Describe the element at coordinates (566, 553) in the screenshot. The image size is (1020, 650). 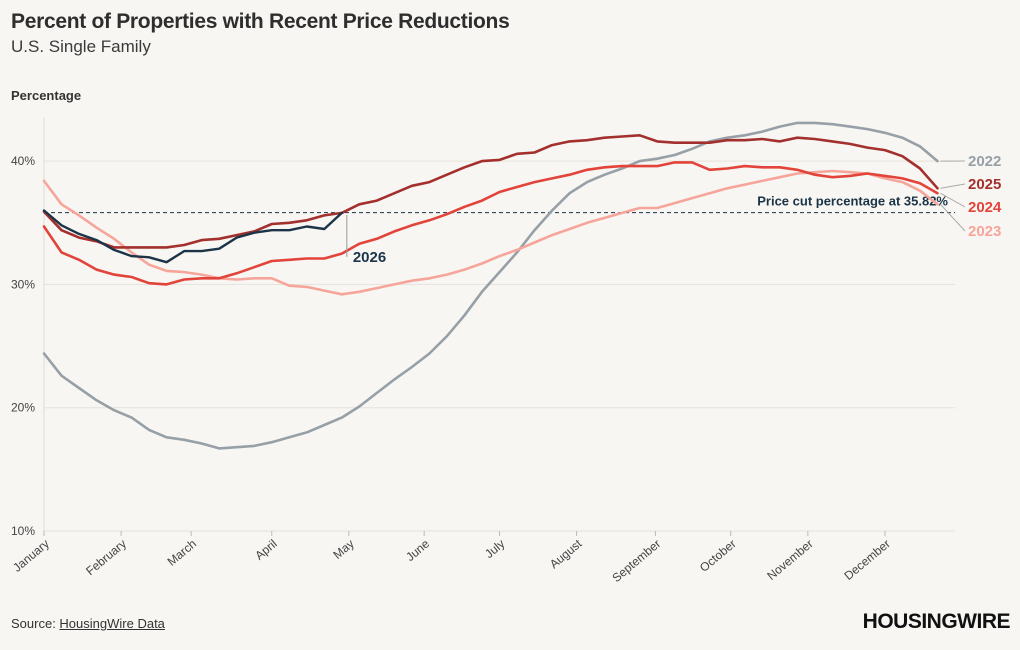
I see `x-tick-label: August` at that location.